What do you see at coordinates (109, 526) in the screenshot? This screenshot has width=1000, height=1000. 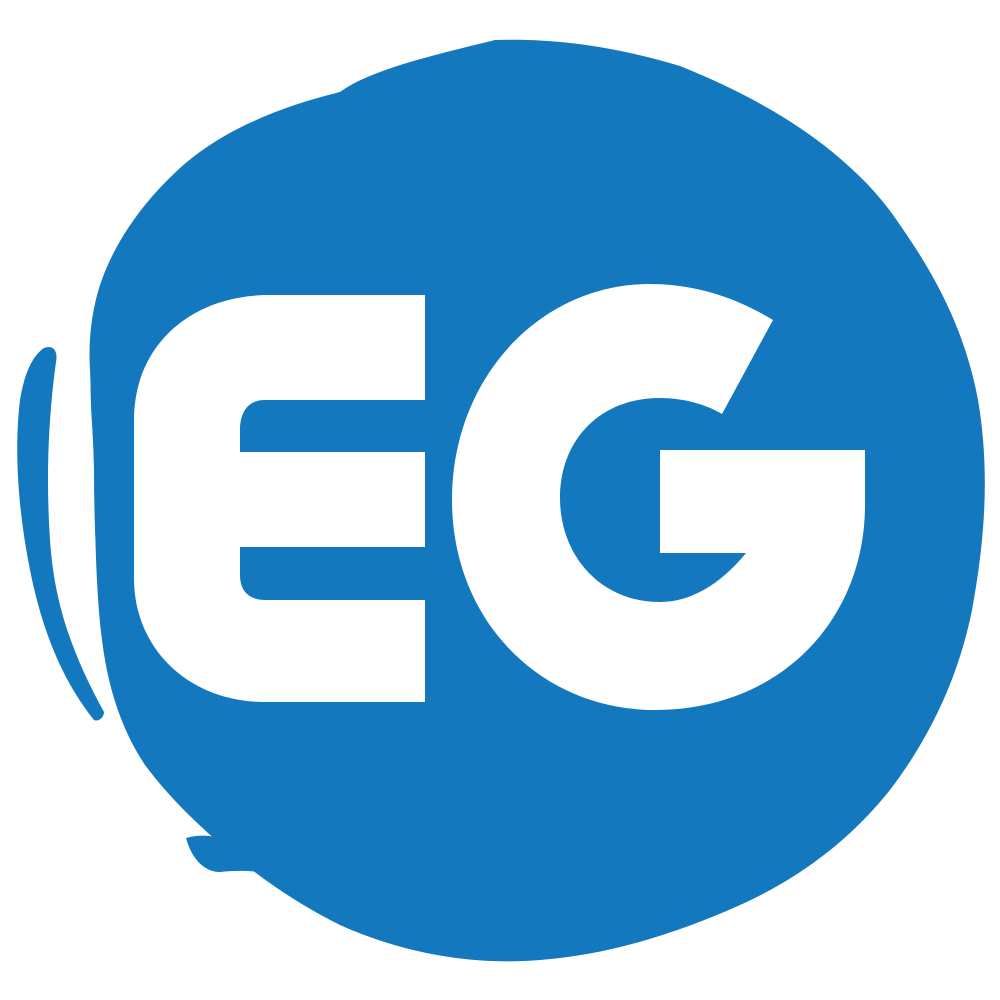 I see `brush-stroke-inner` at bounding box center [109, 526].